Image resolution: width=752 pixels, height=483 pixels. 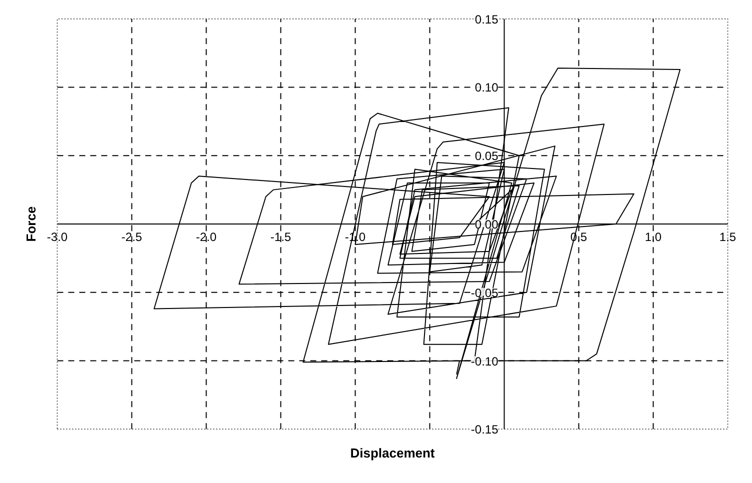 What do you see at coordinates (484, 293) in the screenshot?
I see `y-tick-label: -0.05` at bounding box center [484, 293].